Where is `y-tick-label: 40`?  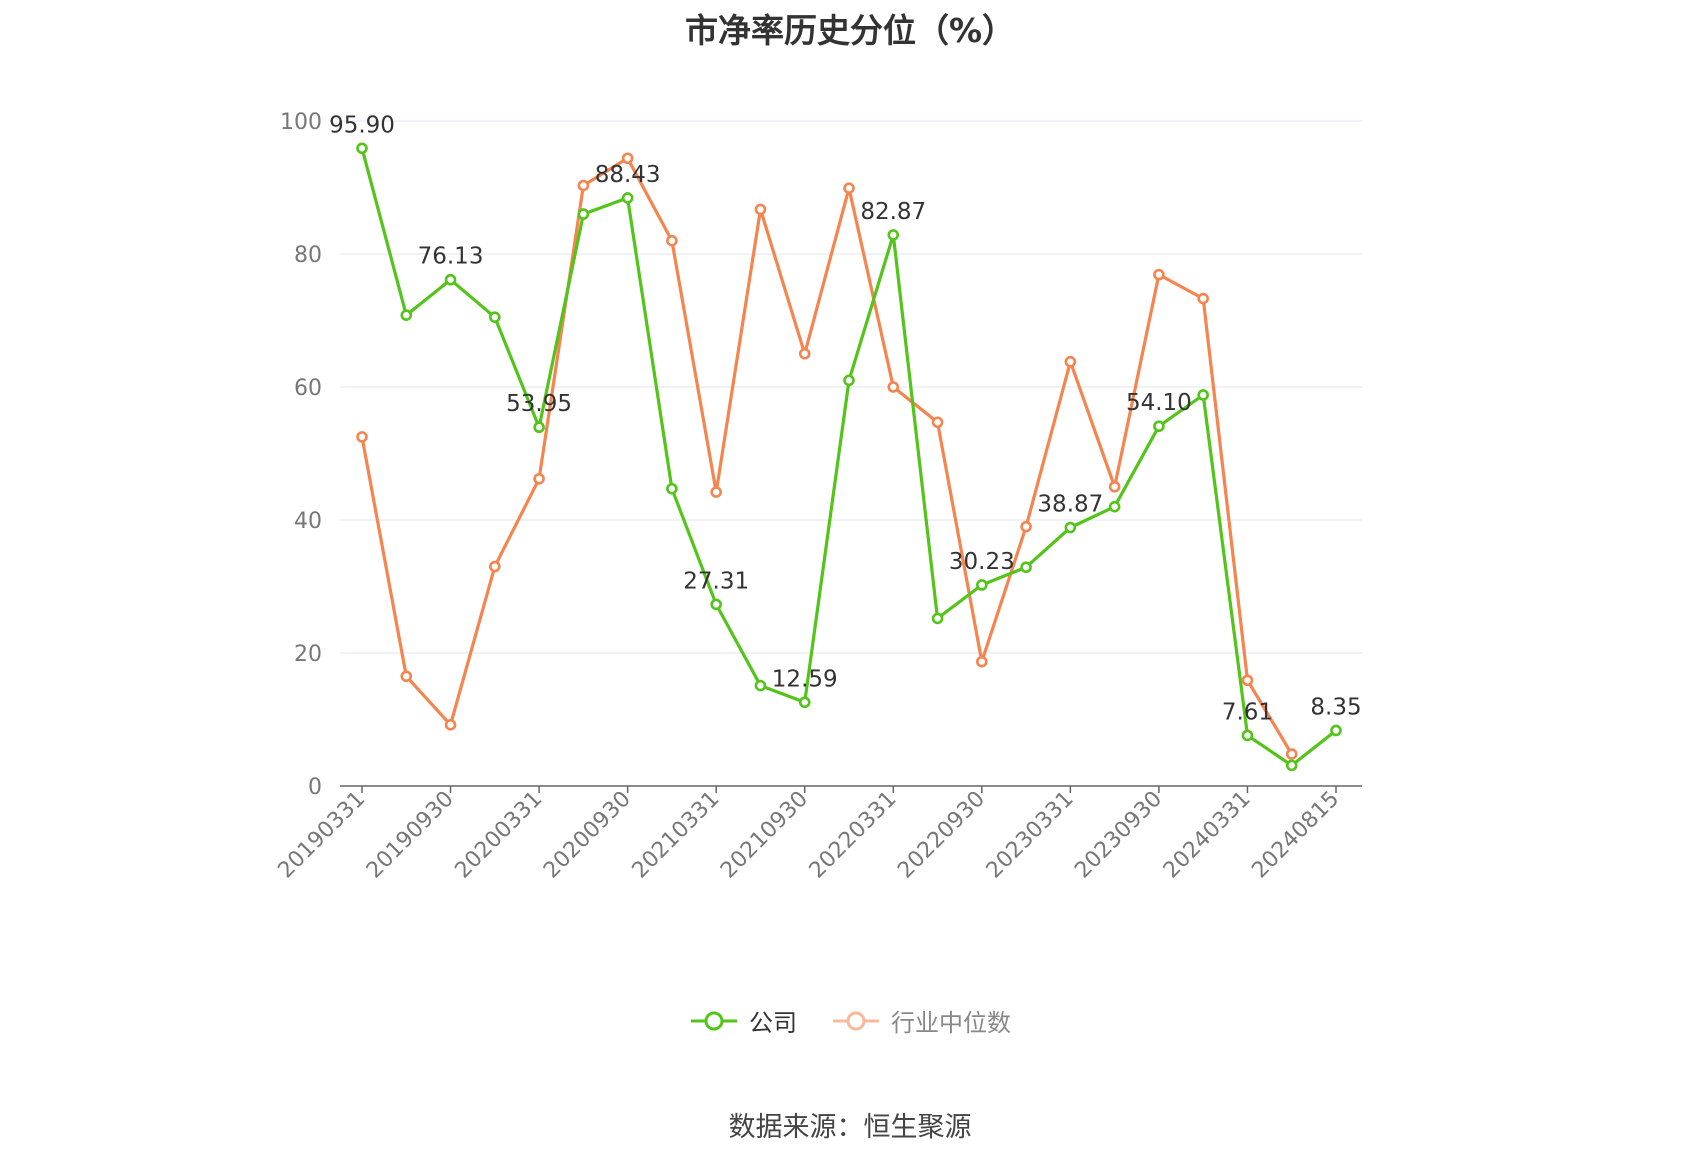 y-tick-label: 40 is located at coordinates (308, 521).